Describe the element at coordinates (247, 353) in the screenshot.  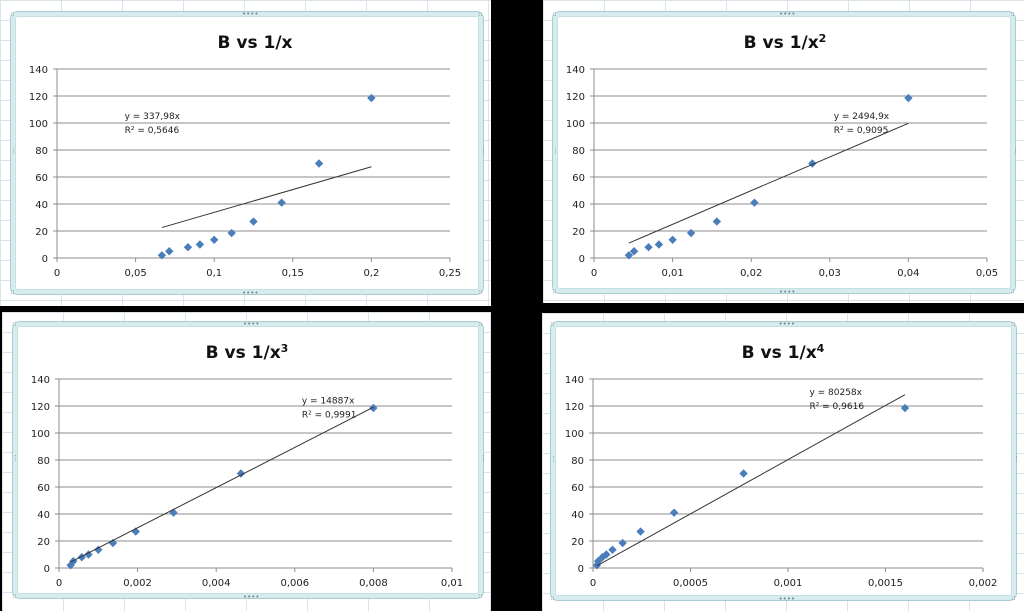
I see `chart-title: B vs 1/x3` at that location.